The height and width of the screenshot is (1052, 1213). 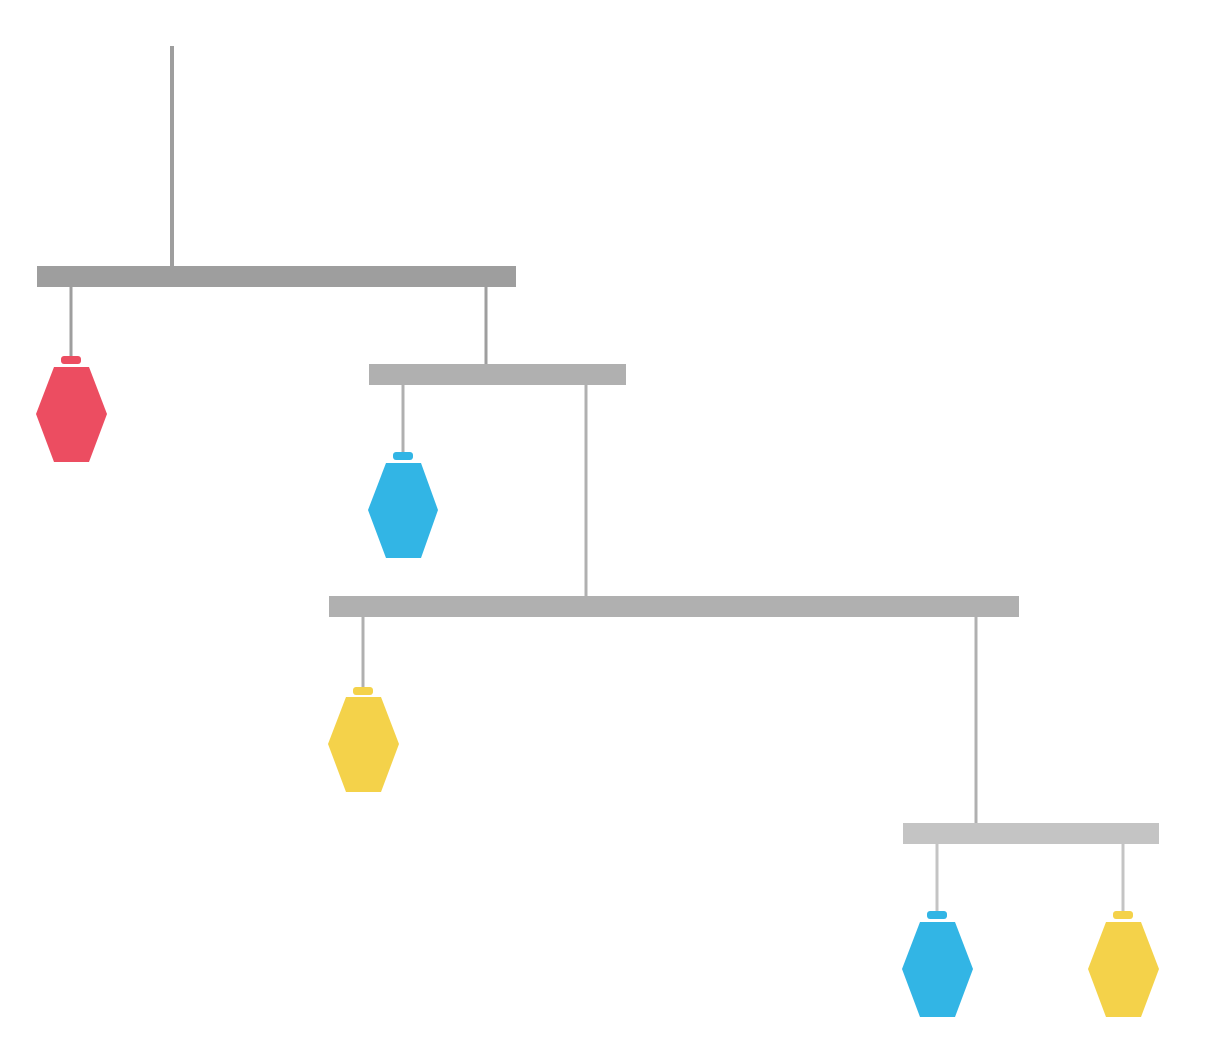 I want to click on ornament-red-hexagon, so click(x=71, y=409).